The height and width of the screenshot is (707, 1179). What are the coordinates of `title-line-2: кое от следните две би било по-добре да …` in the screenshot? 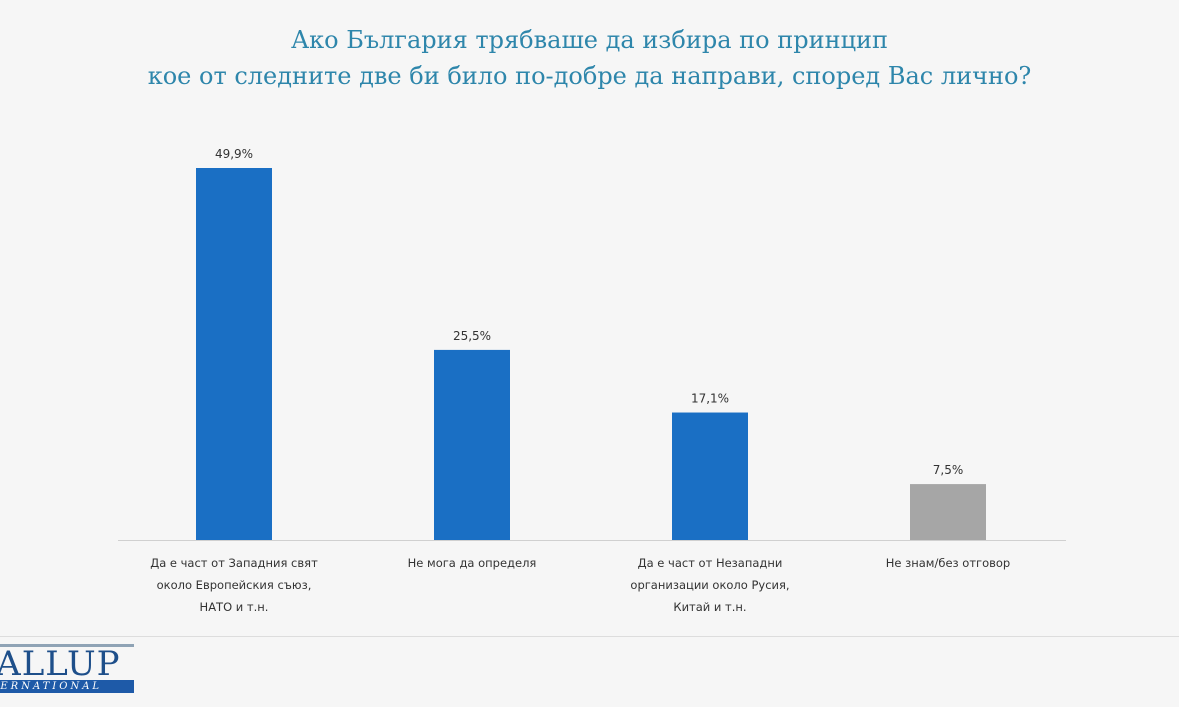 It's located at (589, 76).